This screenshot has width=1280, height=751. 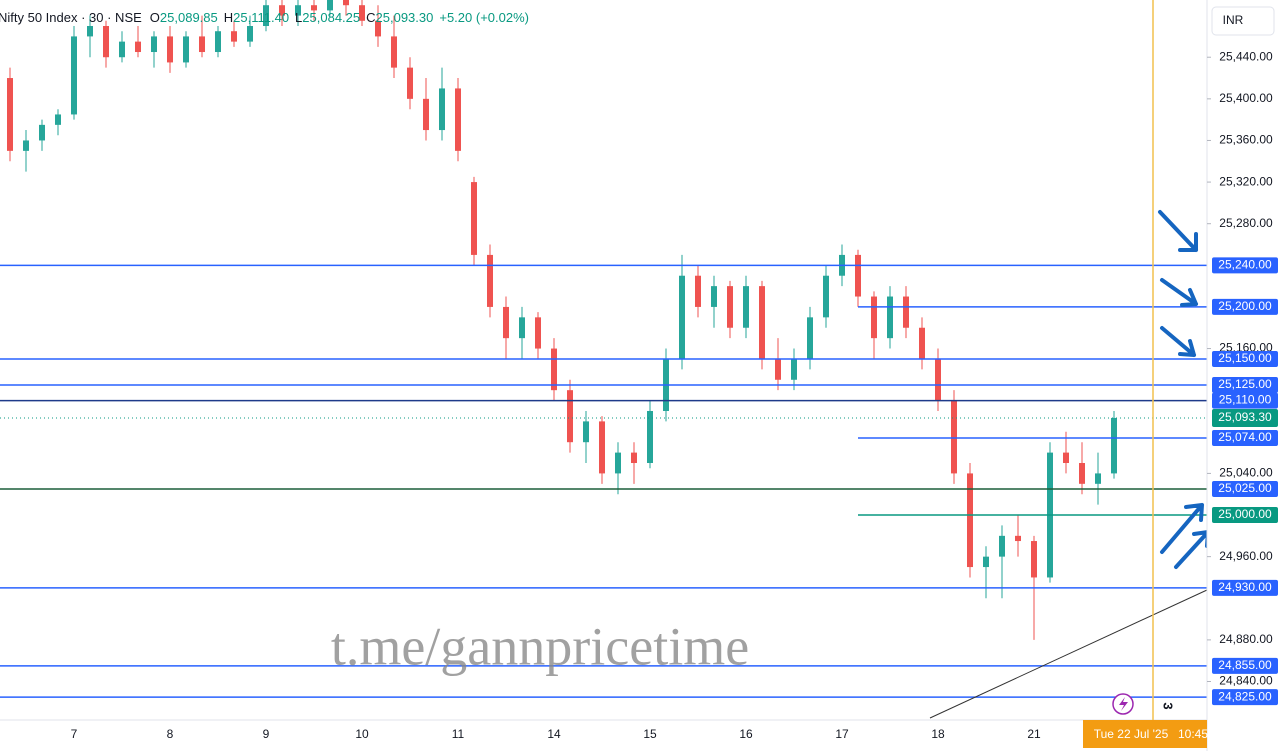 What do you see at coordinates (331, 17) in the screenshot?
I see `ohlc-value: 25,084.25` at bounding box center [331, 17].